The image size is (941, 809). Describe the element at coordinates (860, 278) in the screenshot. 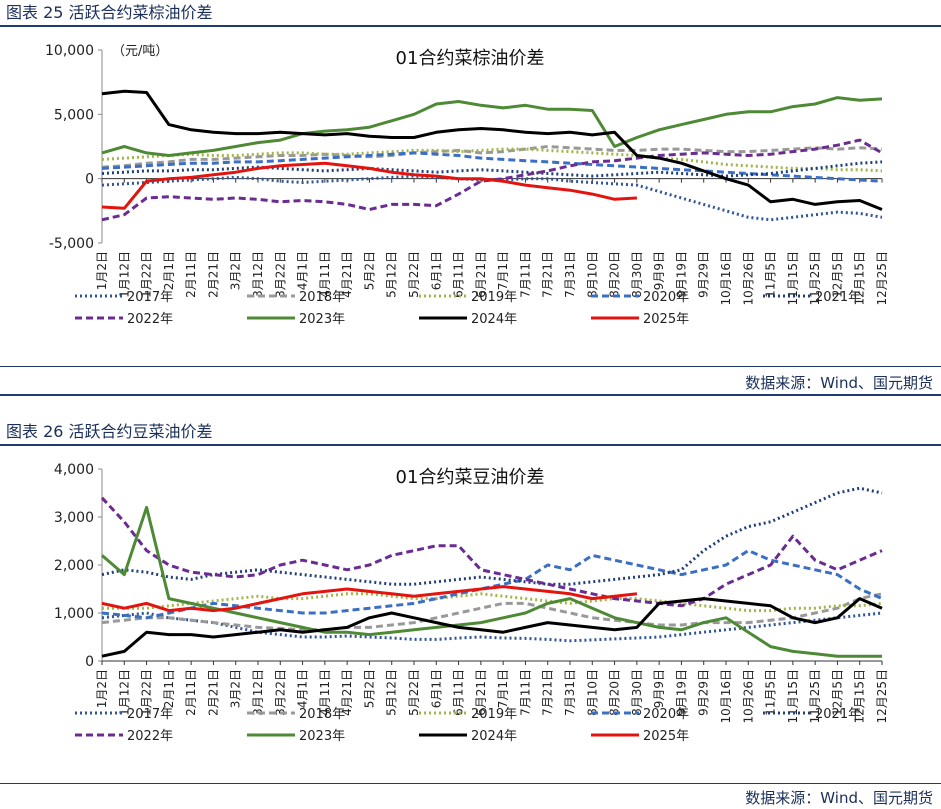

I see `x-tick-label: 12月15日` at that location.